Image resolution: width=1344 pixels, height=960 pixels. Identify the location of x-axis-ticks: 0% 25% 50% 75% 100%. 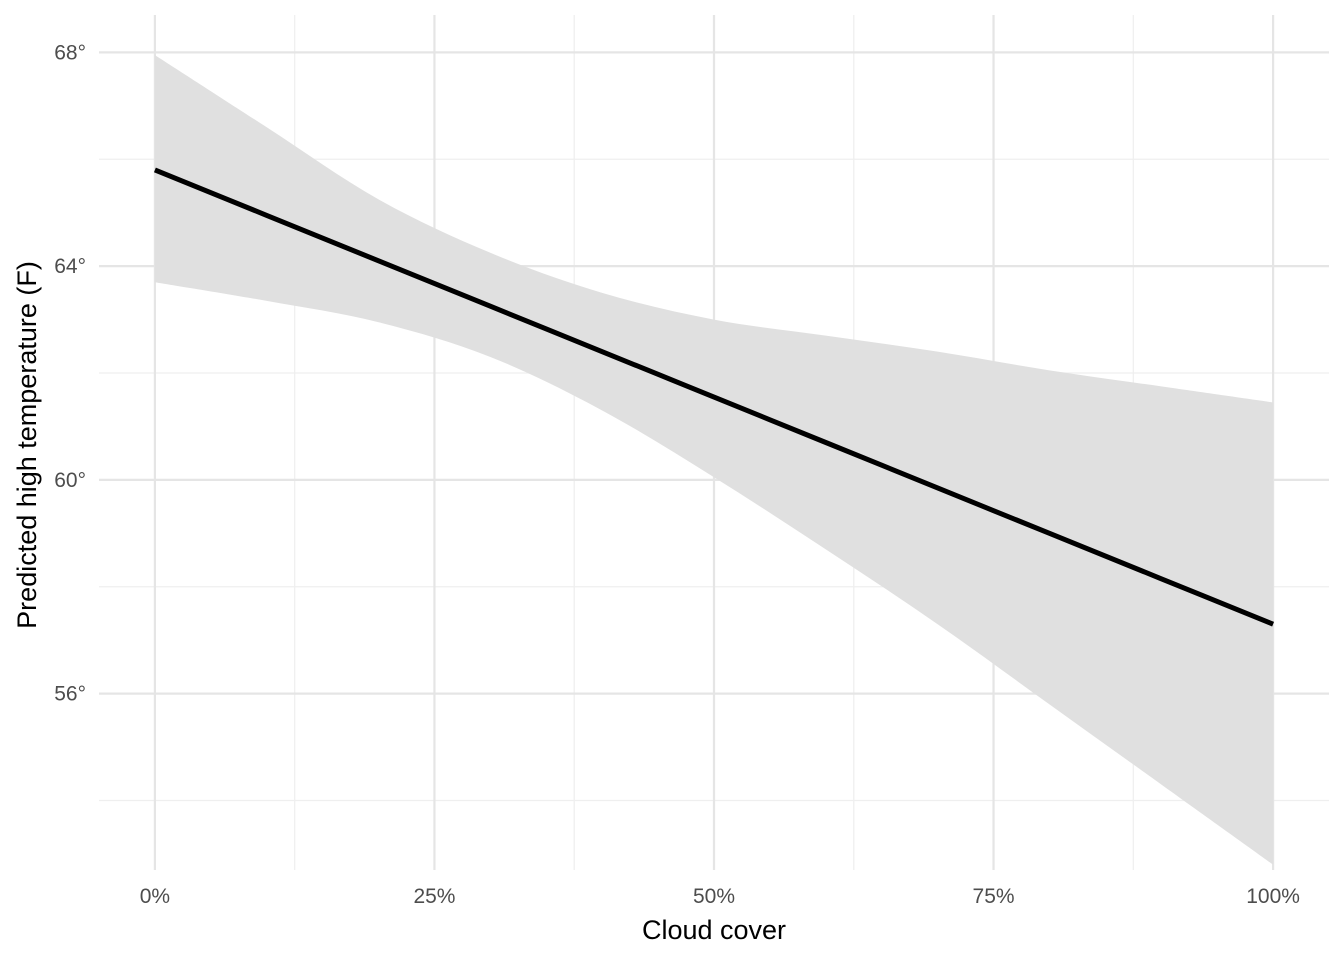
(720, 896).